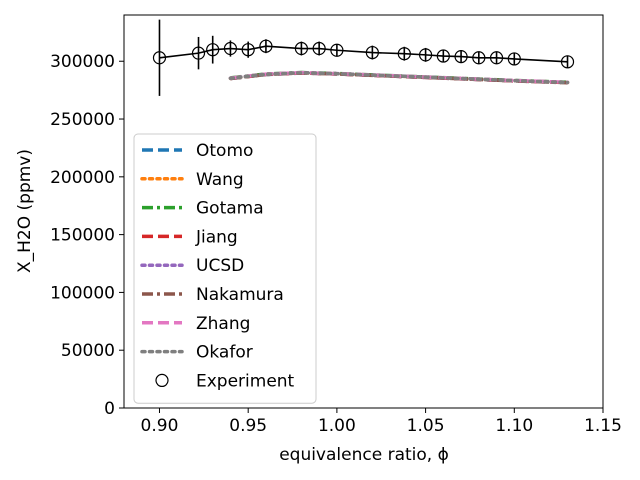 The height and width of the screenshot is (480, 640). What do you see at coordinates (426, 426) in the screenshot?
I see `x-tick-label: 1.05` at bounding box center [426, 426].